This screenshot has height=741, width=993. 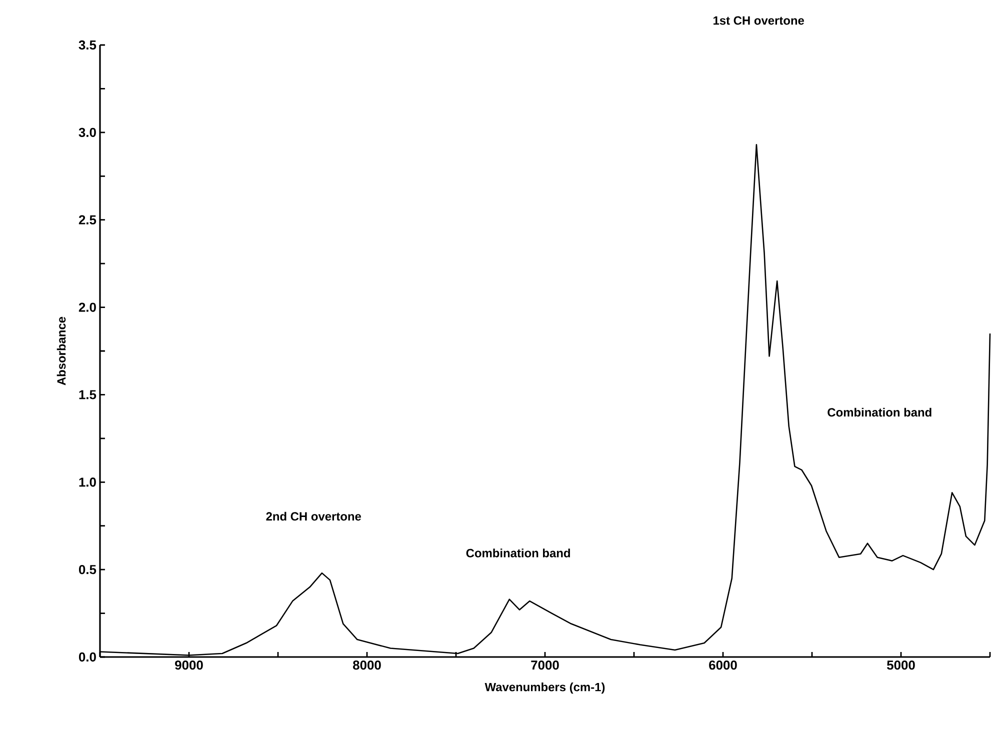 I want to click on x-tick-label: 8000, so click(x=366, y=665).